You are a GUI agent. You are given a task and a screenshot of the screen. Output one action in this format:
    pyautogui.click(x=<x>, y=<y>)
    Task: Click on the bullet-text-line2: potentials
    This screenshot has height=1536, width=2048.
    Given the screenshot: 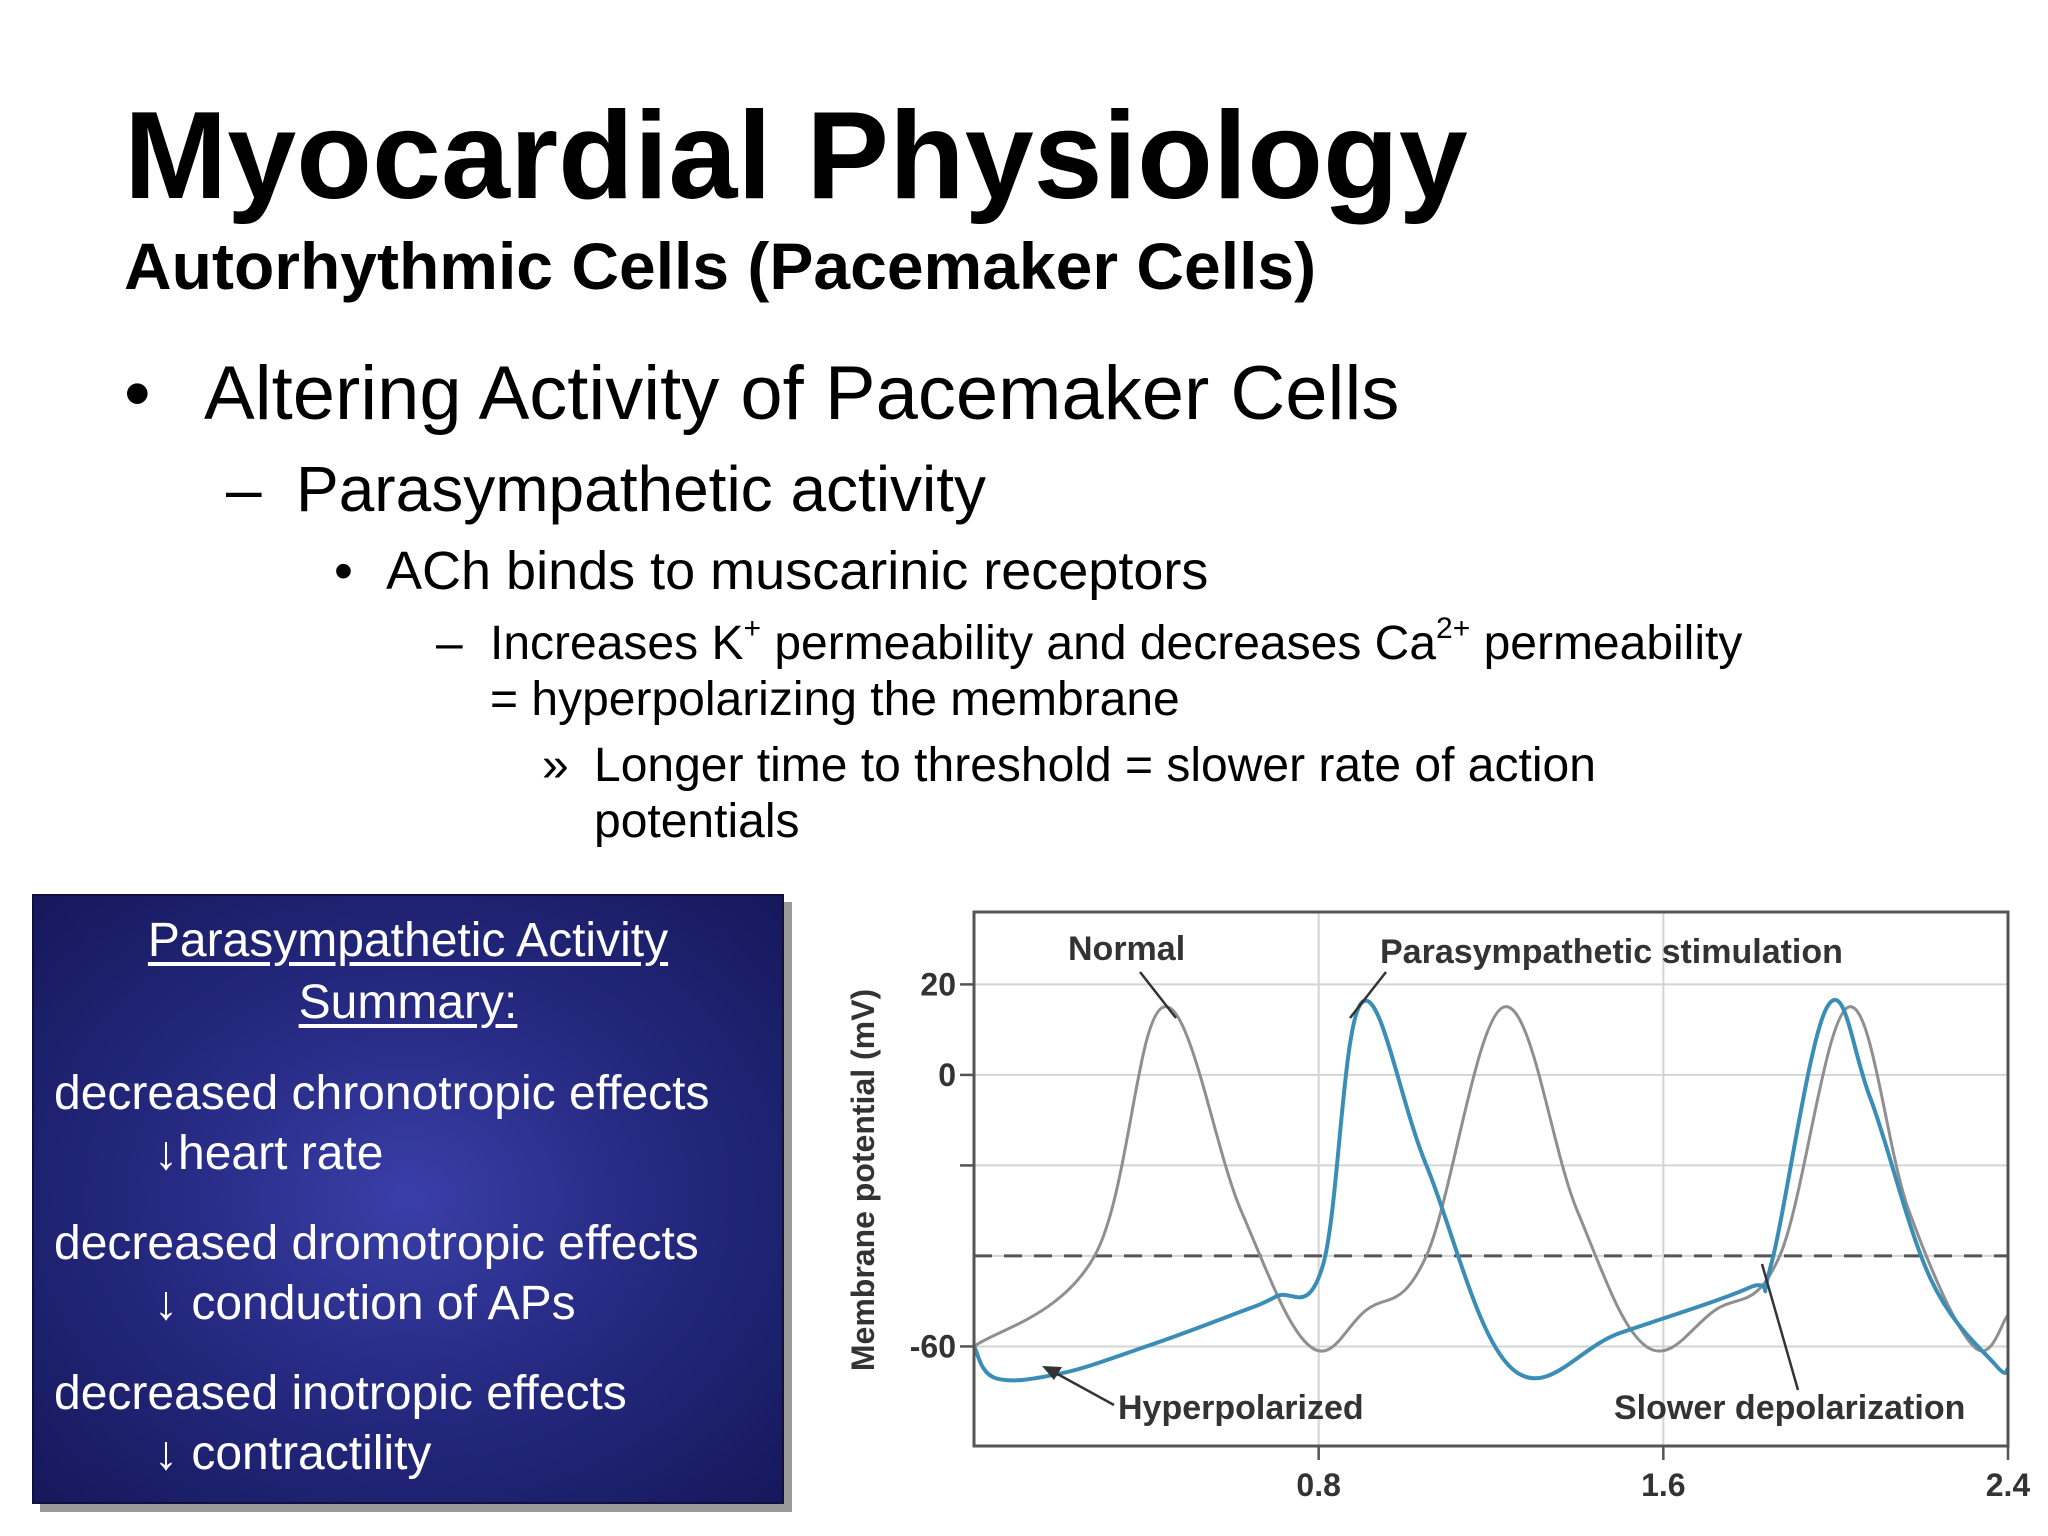 What is the action you would take?
    pyautogui.click(x=697, y=821)
    